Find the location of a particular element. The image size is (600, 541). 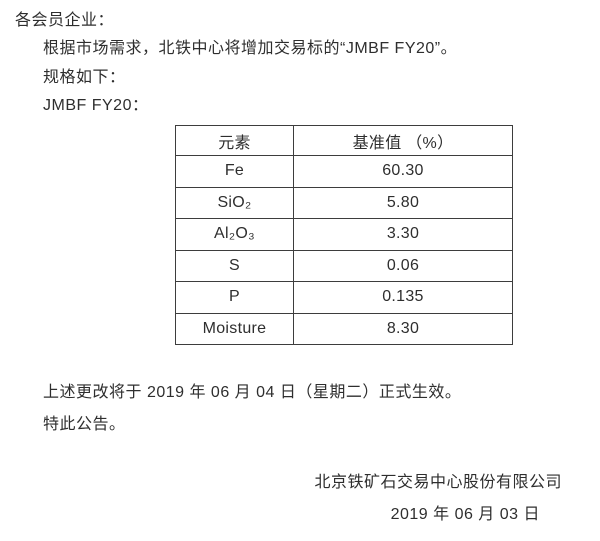

element-cell: SiO₂ is located at coordinates (234, 202).